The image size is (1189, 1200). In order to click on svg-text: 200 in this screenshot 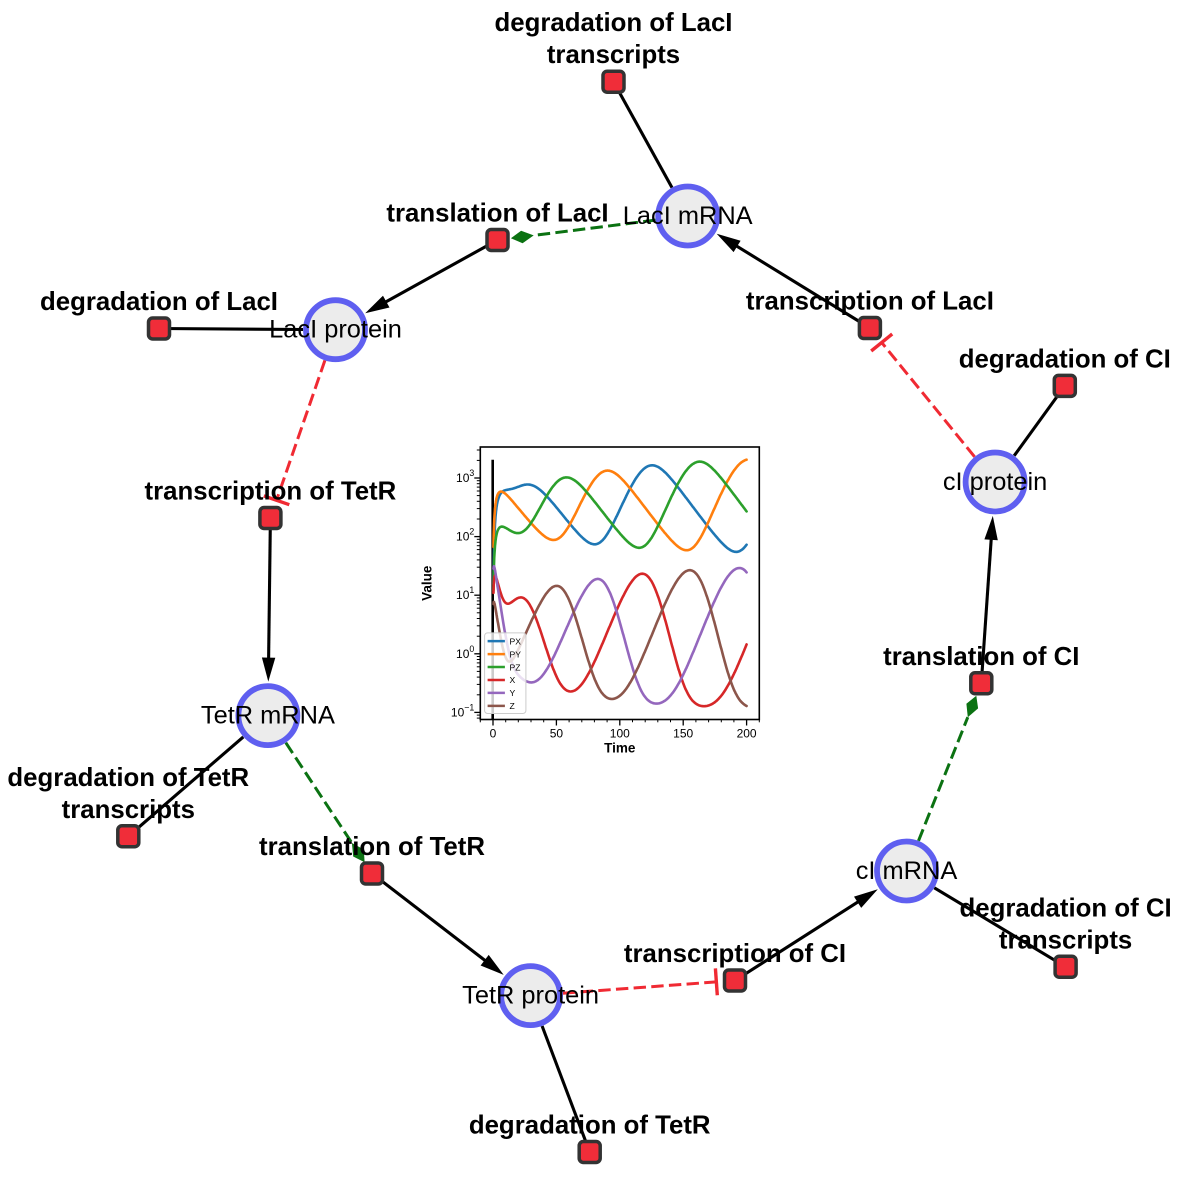, I will do `click(747, 734)`.